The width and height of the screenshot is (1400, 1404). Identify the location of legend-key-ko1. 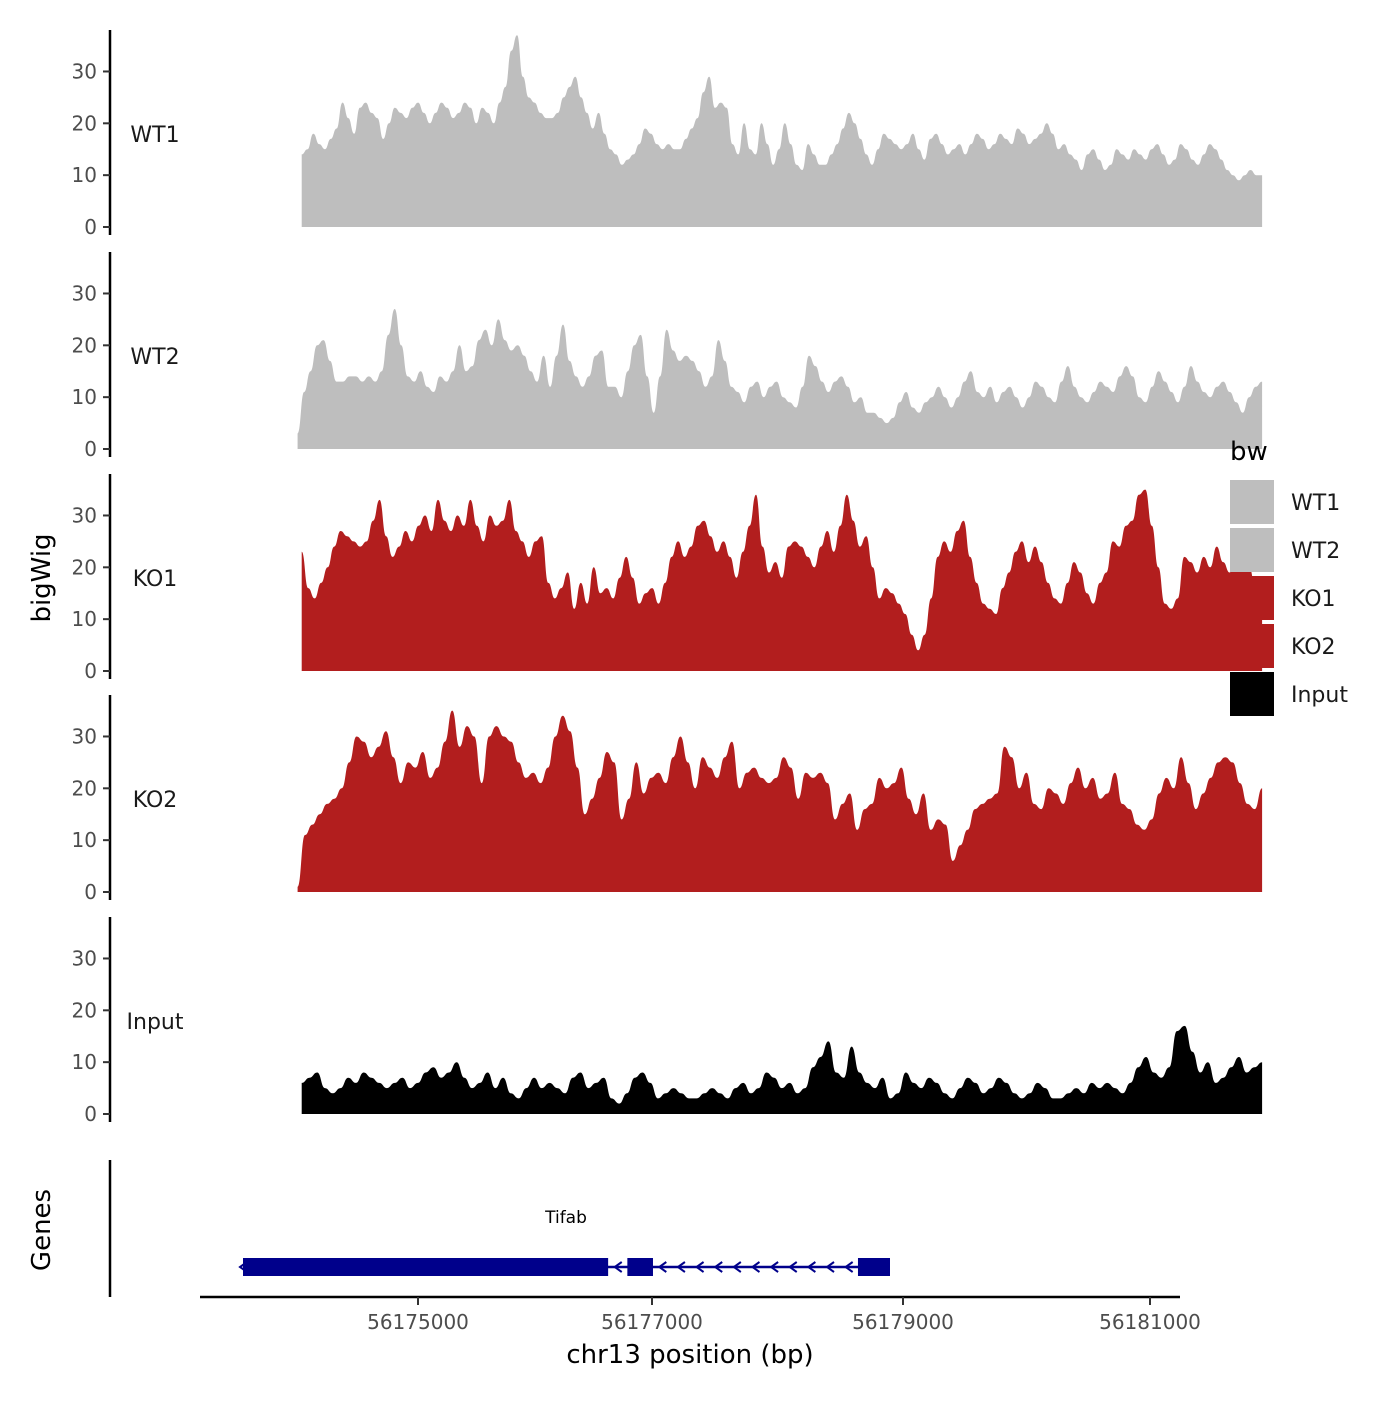
(1252, 598).